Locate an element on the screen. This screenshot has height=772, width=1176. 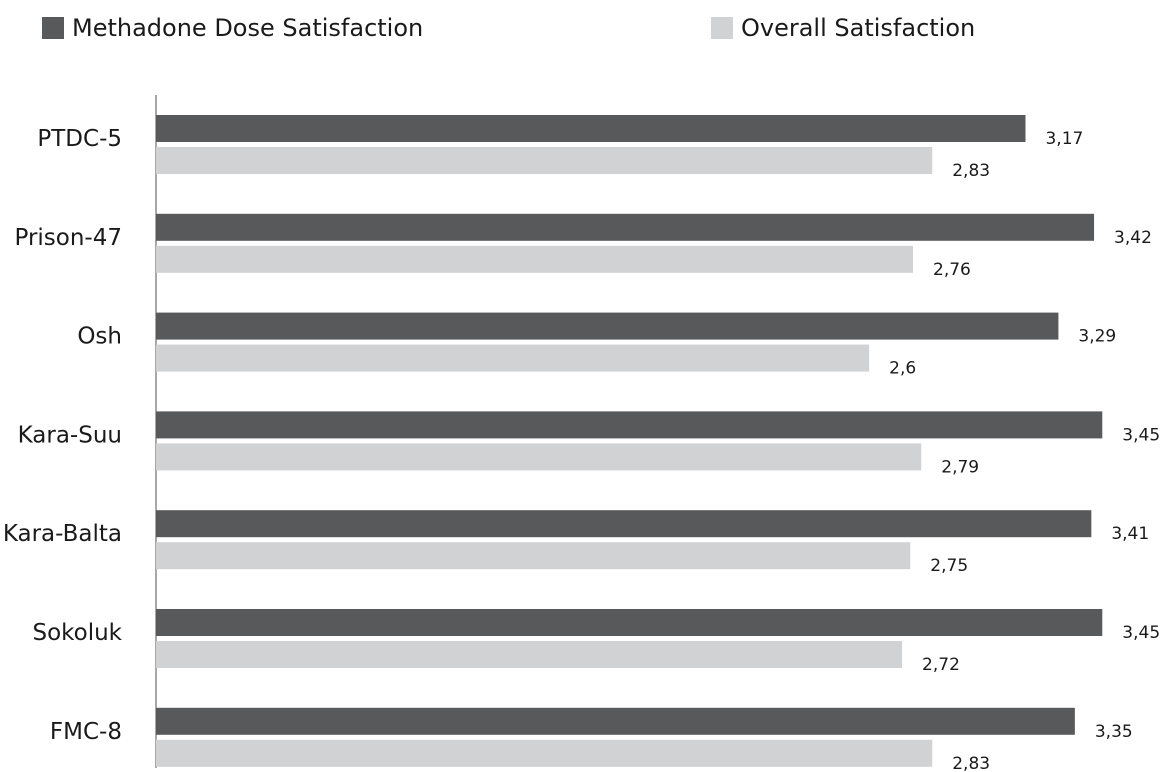
category-label: Osh is located at coordinates (99, 337).